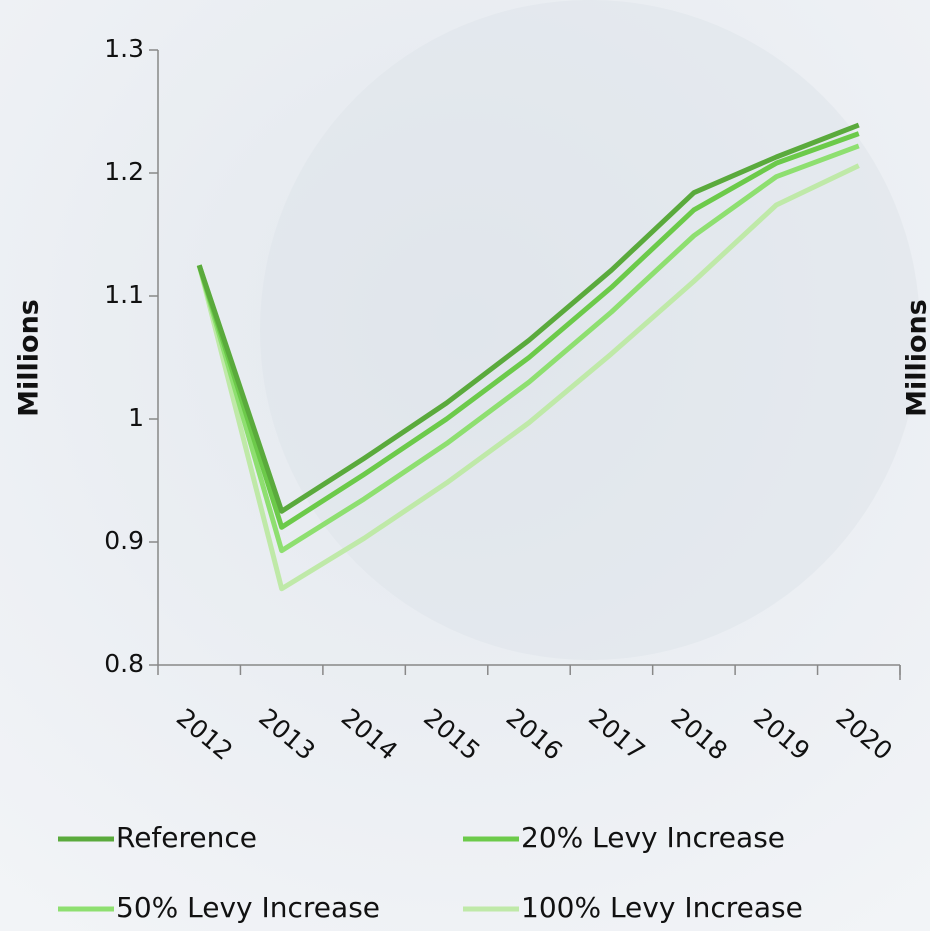  Describe the element at coordinates (29, 358) in the screenshot. I see `y-axis-label: Millions` at that location.